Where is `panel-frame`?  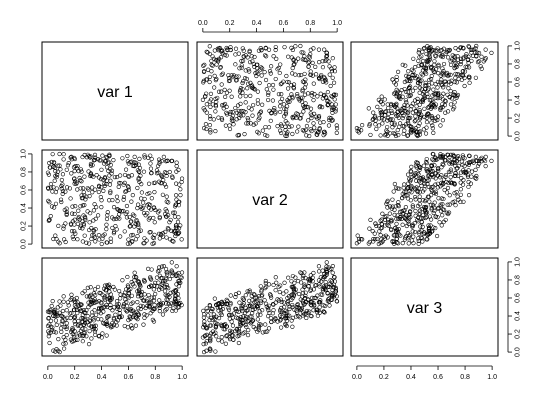
panel-frame is located at coordinates (115, 307).